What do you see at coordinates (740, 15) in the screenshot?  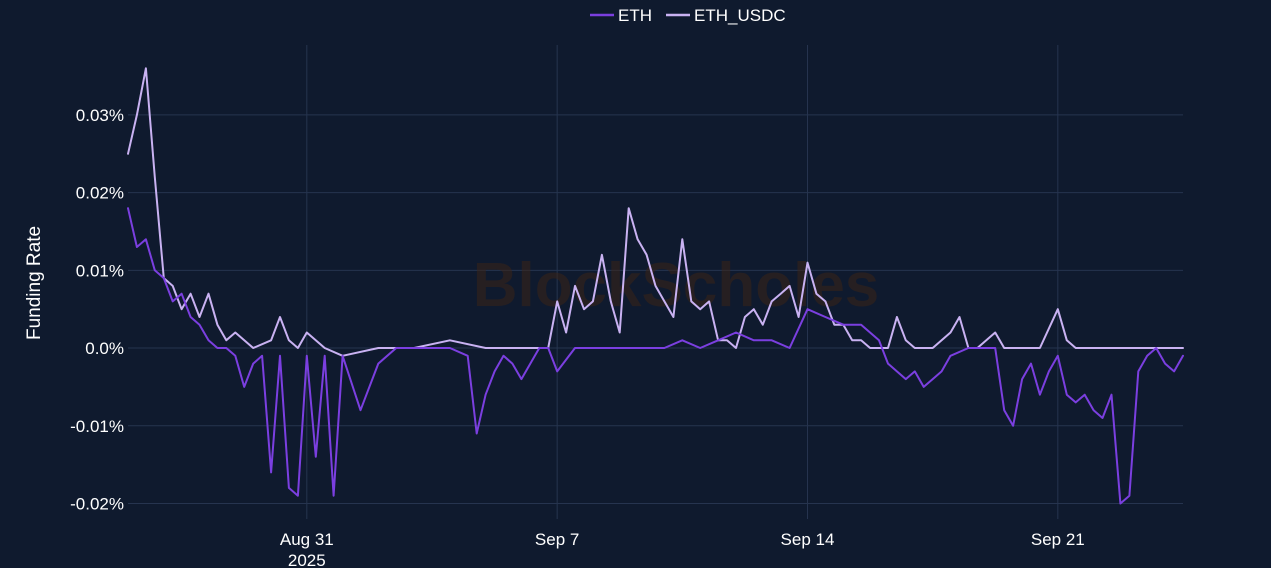 I see `legend-label: ETH_USDC` at bounding box center [740, 15].